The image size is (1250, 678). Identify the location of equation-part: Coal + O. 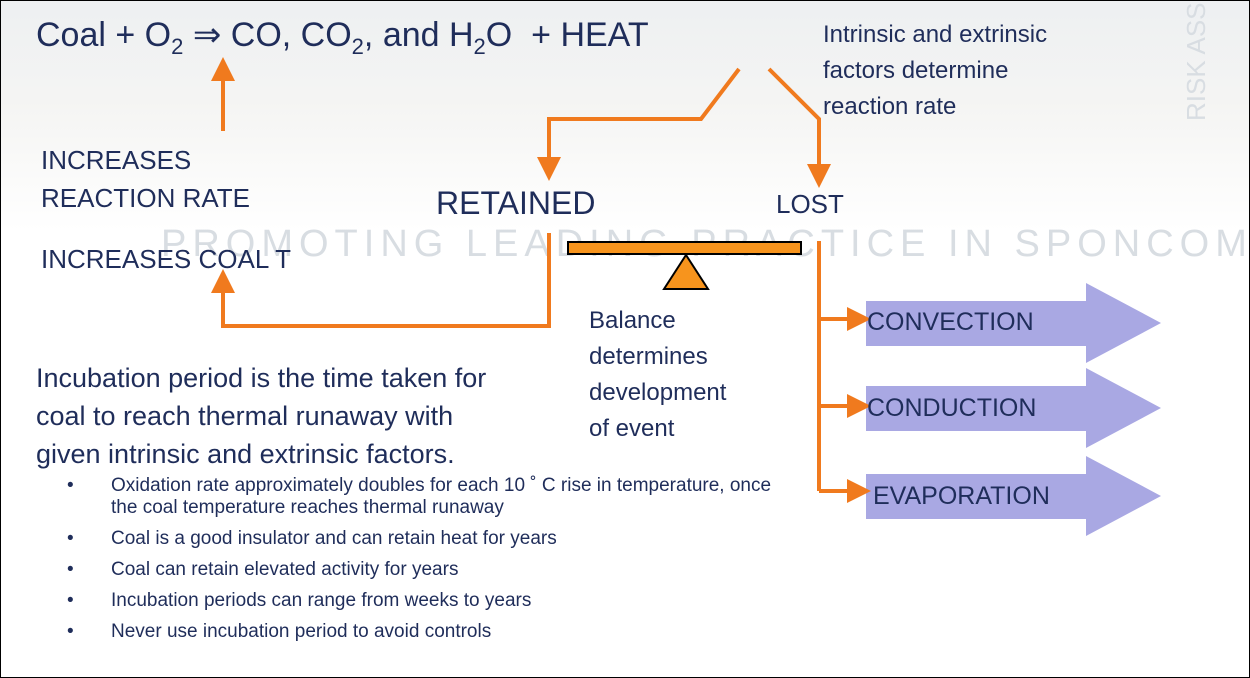
(104, 35).